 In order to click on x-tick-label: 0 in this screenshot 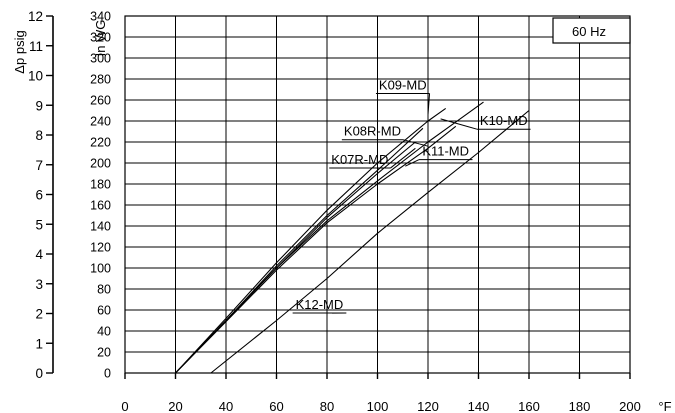, I will do `click(124, 406)`.